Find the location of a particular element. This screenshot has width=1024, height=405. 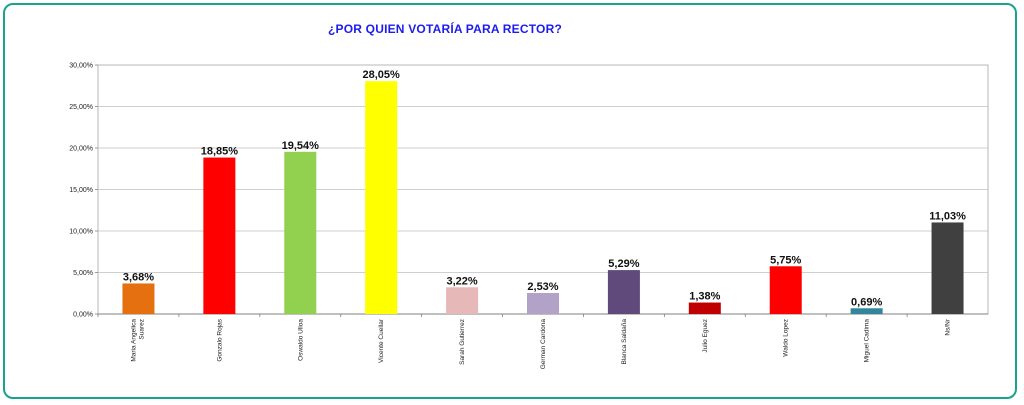

category-label: Blanca Saldaña is located at coordinates (624, 342).